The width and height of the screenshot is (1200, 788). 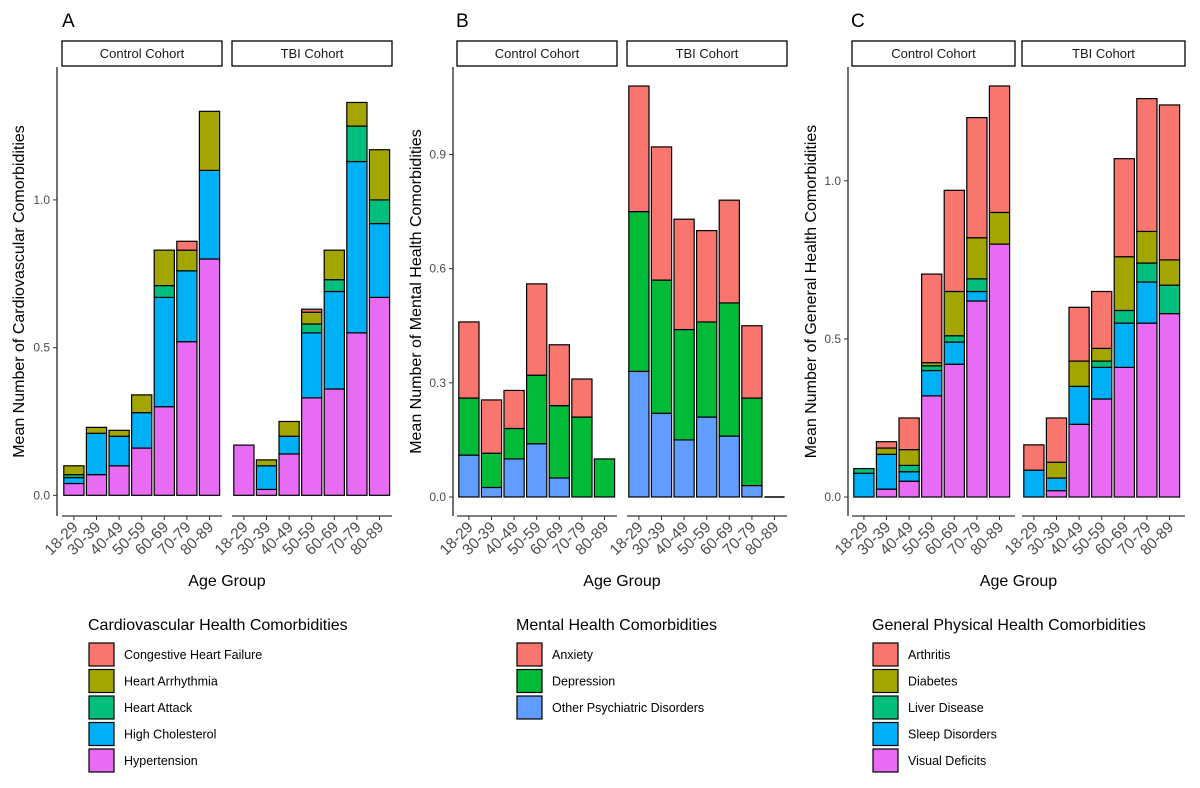 What do you see at coordinates (933, 53) in the screenshot?
I see `facet-strip-label: Control Cohort` at bounding box center [933, 53].